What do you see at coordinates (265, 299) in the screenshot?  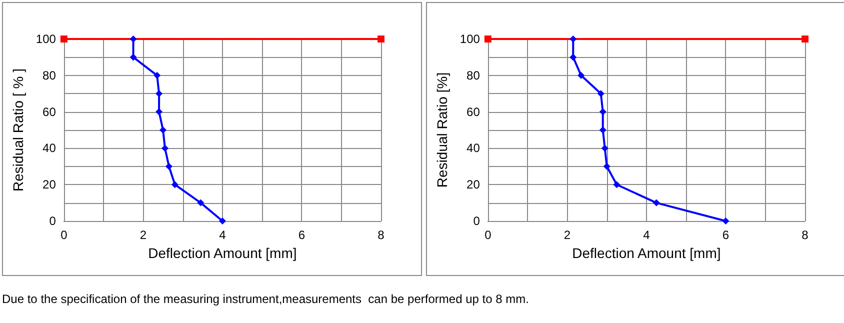 I see `text: Due to the specification of the measuring instrument,measurements can be performed up to 8 mm.` at bounding box center [265, 299].